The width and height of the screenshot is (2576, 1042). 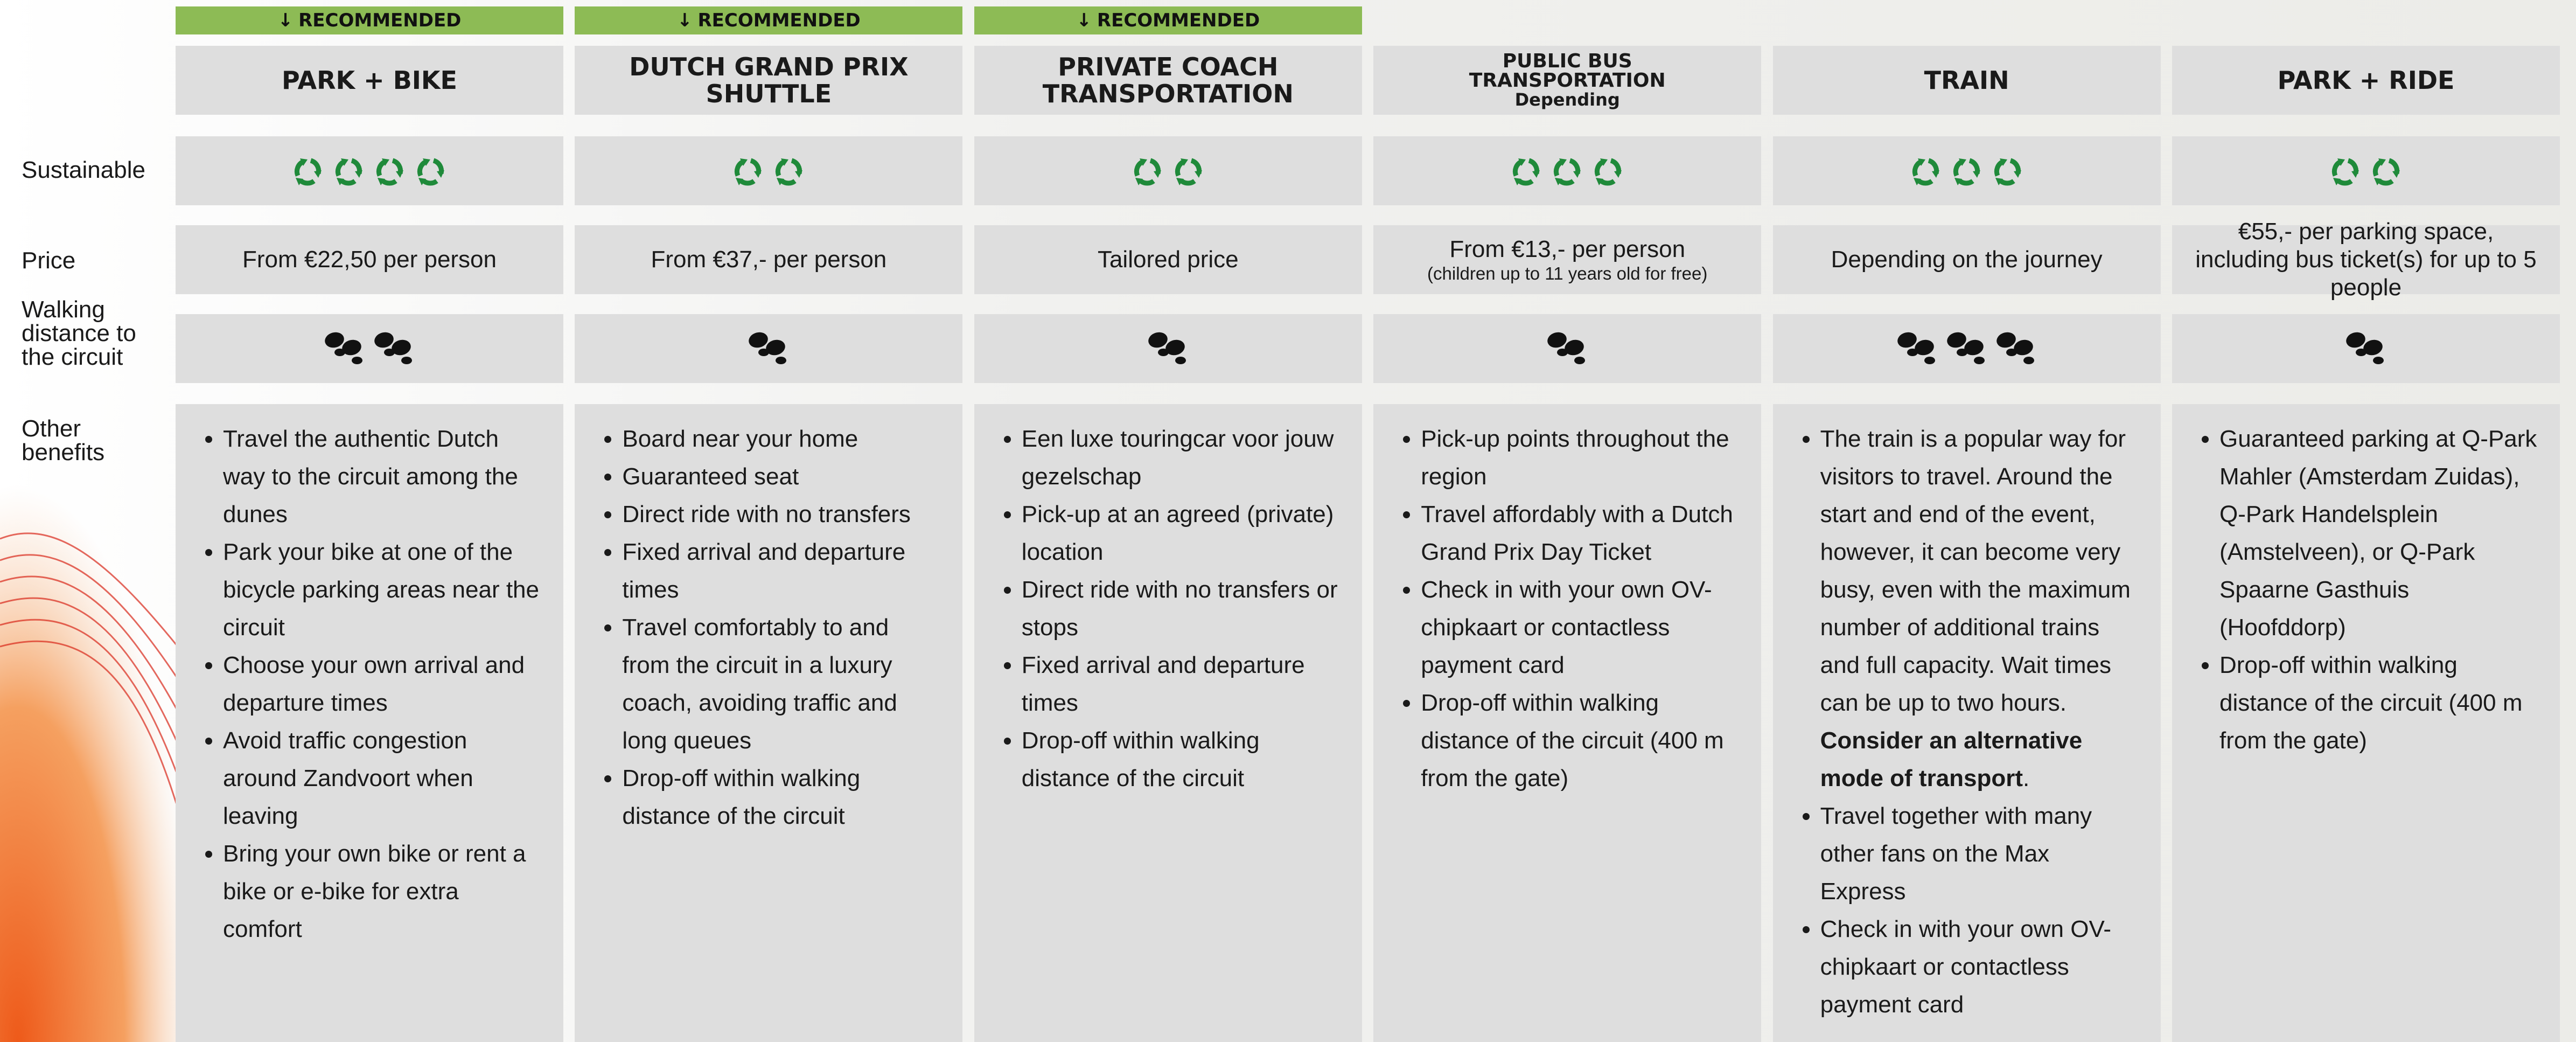 What do you see at coordinates (2026, 778) in the screenshot?
I see `benefit-after: .` at bounding box center [2026, 778].